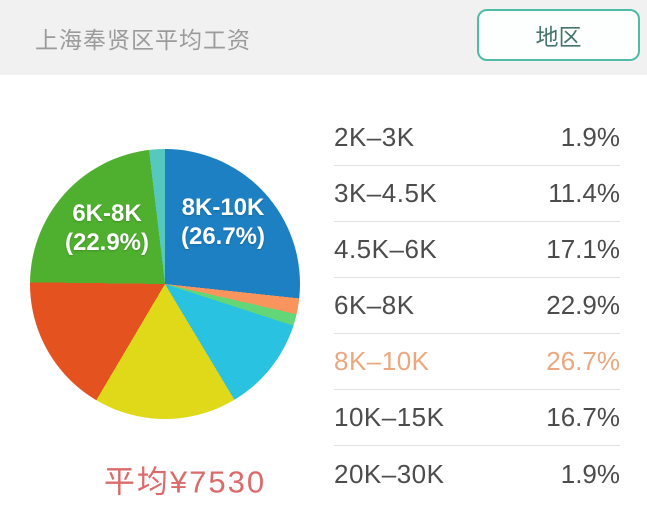 The width and height of the screenshot is (647, 530). I want to click on page-title: 上海奉贤区平均工资, so click(143, 39).